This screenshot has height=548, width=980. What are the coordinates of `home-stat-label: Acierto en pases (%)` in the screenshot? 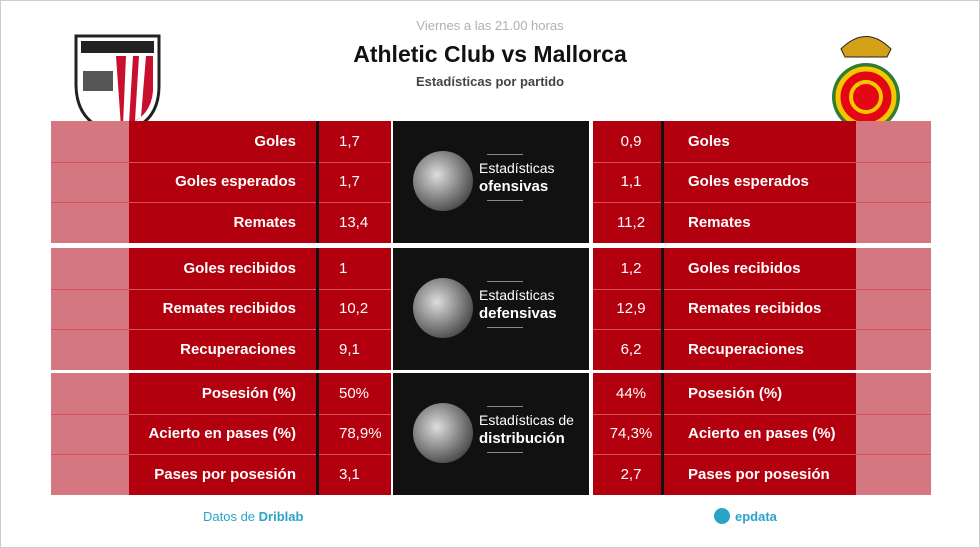 It's located at (222, 434).